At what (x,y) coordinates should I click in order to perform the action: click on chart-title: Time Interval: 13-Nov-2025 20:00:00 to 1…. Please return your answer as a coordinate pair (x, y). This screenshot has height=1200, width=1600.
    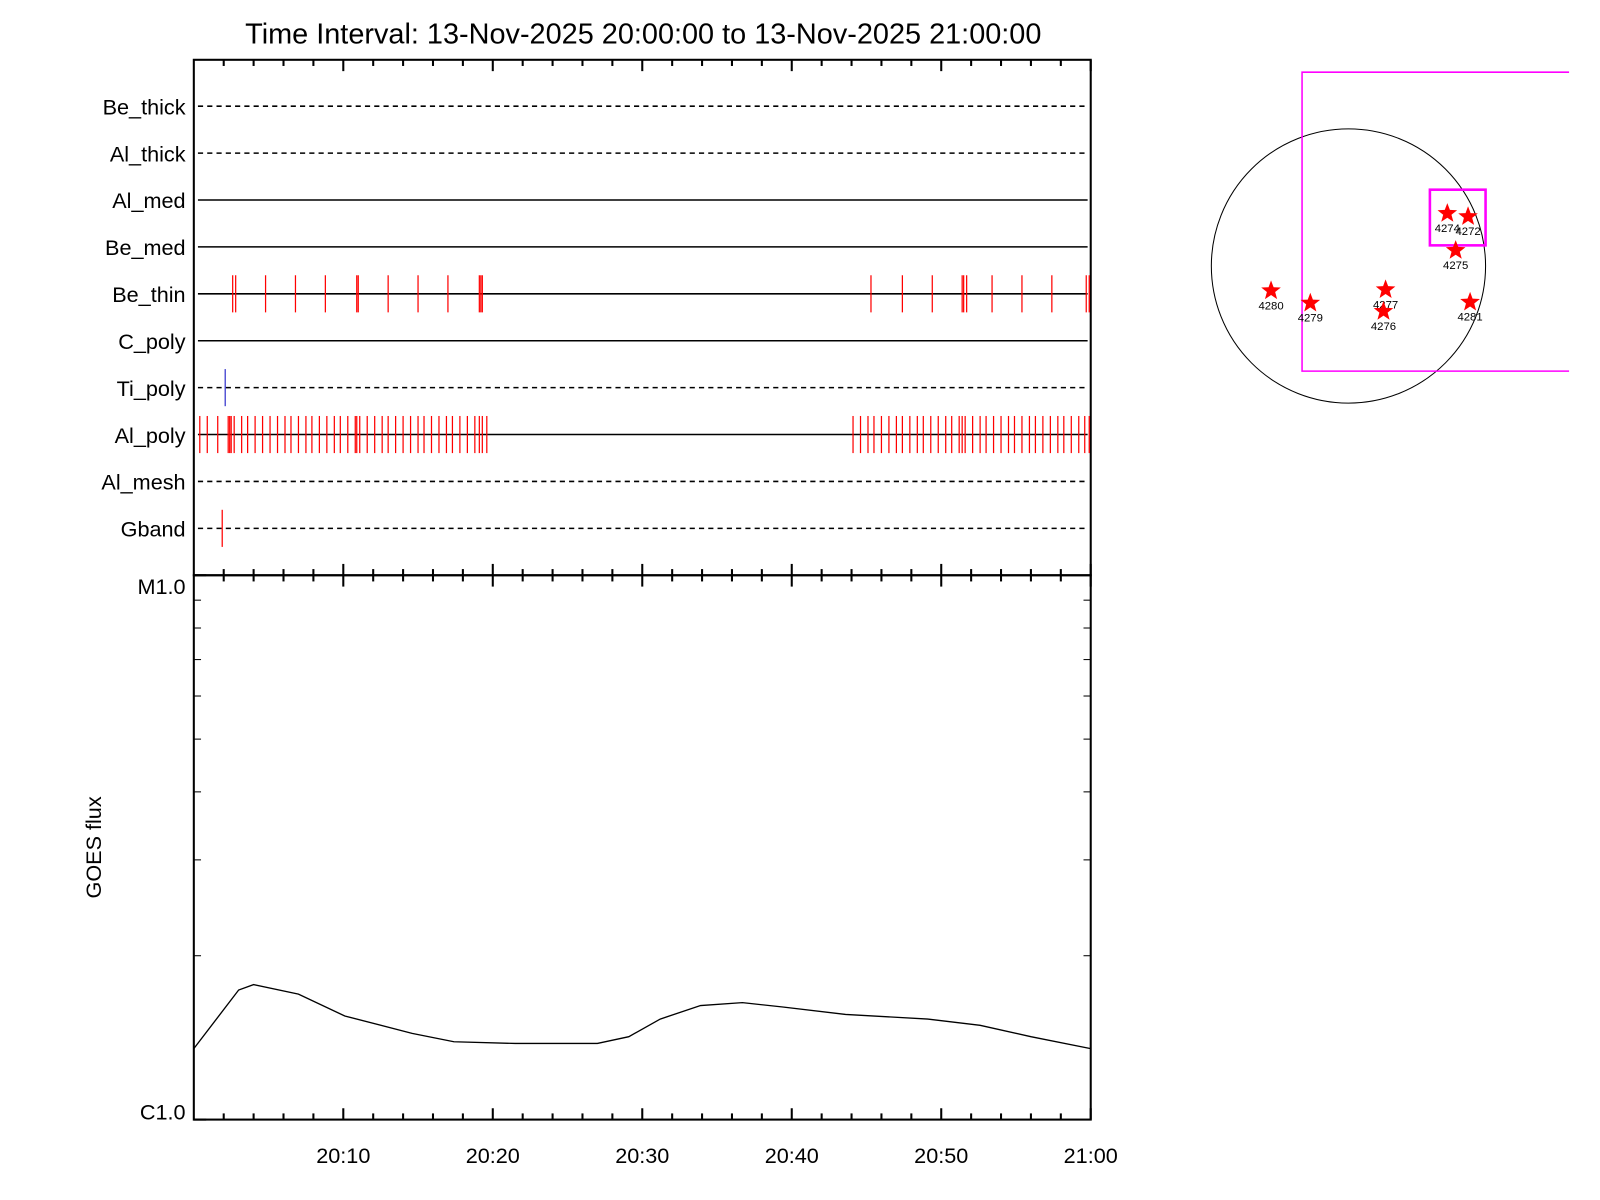
    Looking at the image, I should click on (643, 34).